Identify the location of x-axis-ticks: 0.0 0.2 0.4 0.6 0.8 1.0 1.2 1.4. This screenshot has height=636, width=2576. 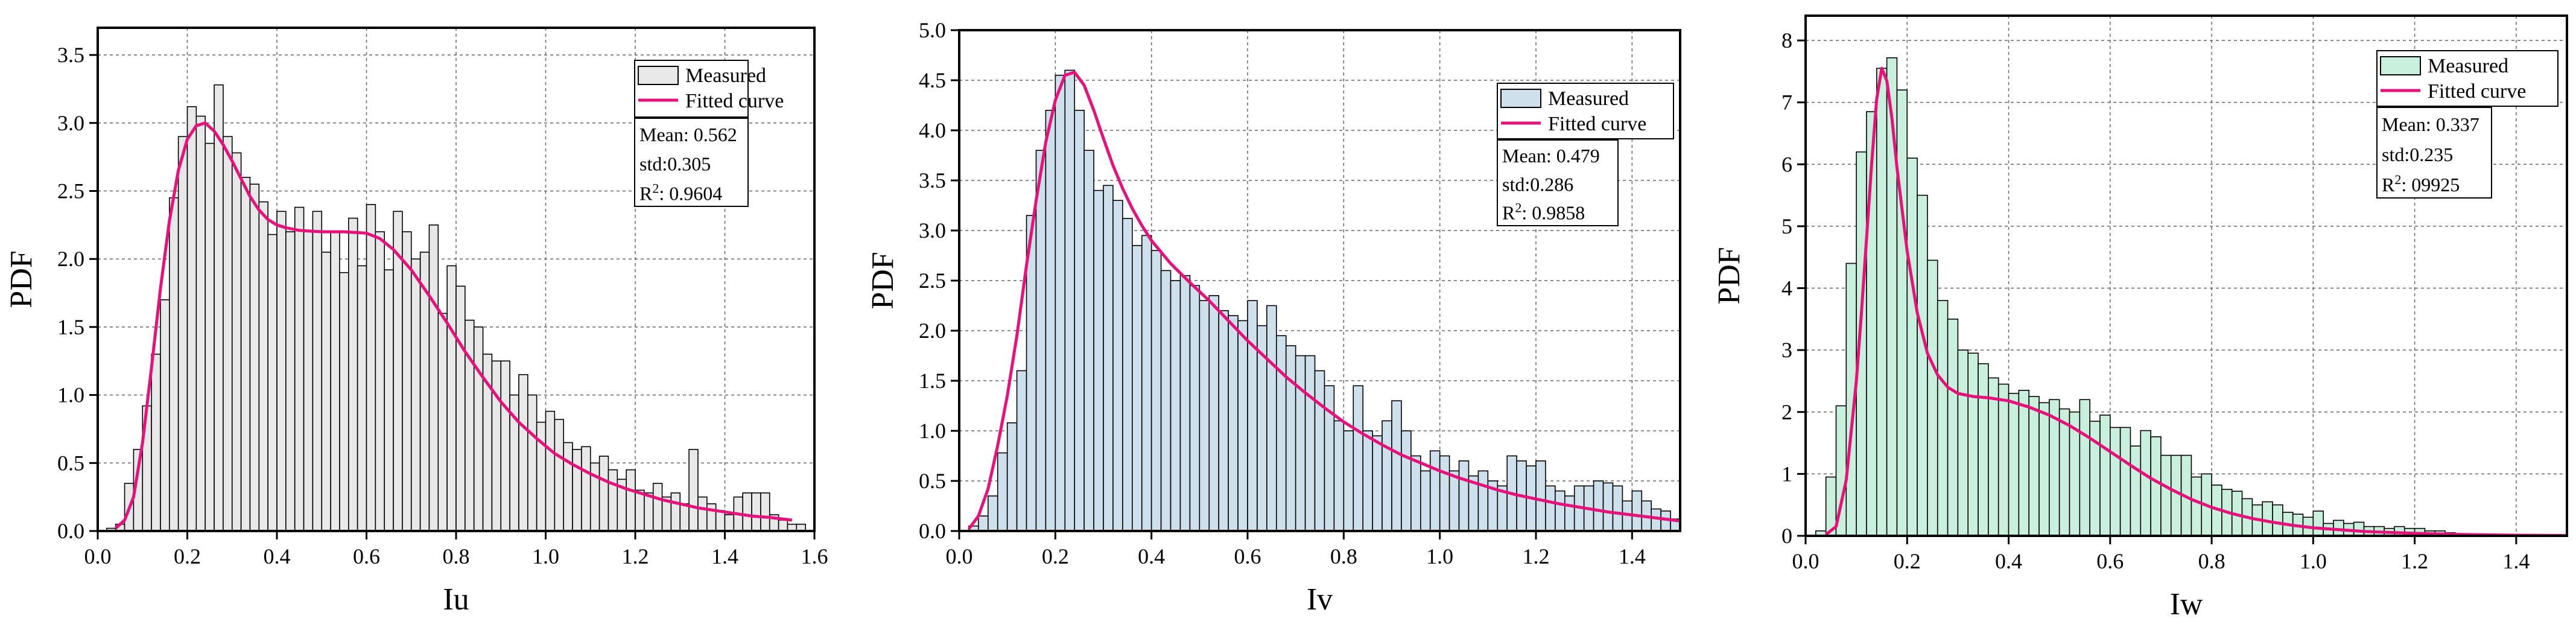
(2161, 554).